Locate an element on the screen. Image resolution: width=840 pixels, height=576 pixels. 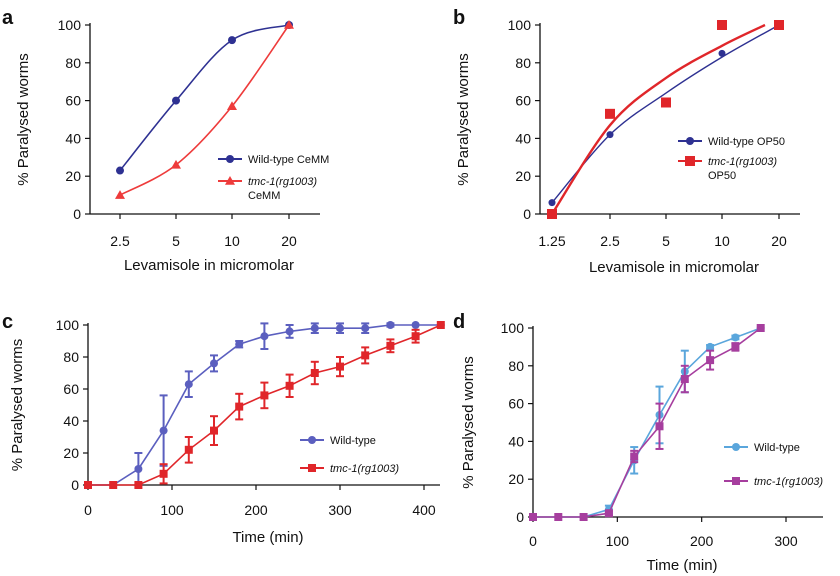
x-tick-label: 300 is located at coordinates (786, 541).